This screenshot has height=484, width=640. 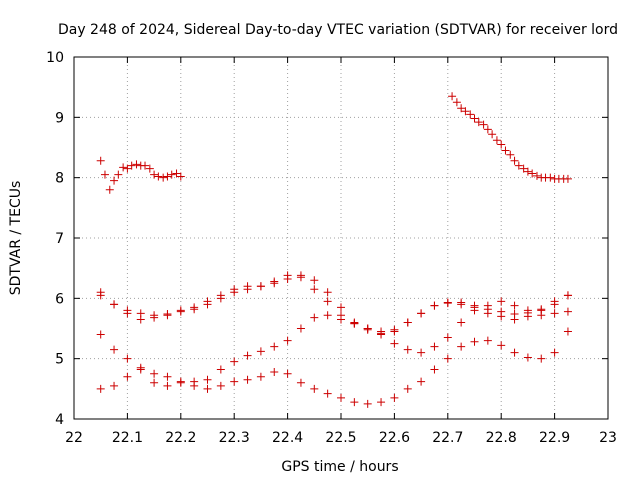 I want to click on x-tick-label: 22.9, so click(x=554, y=438).